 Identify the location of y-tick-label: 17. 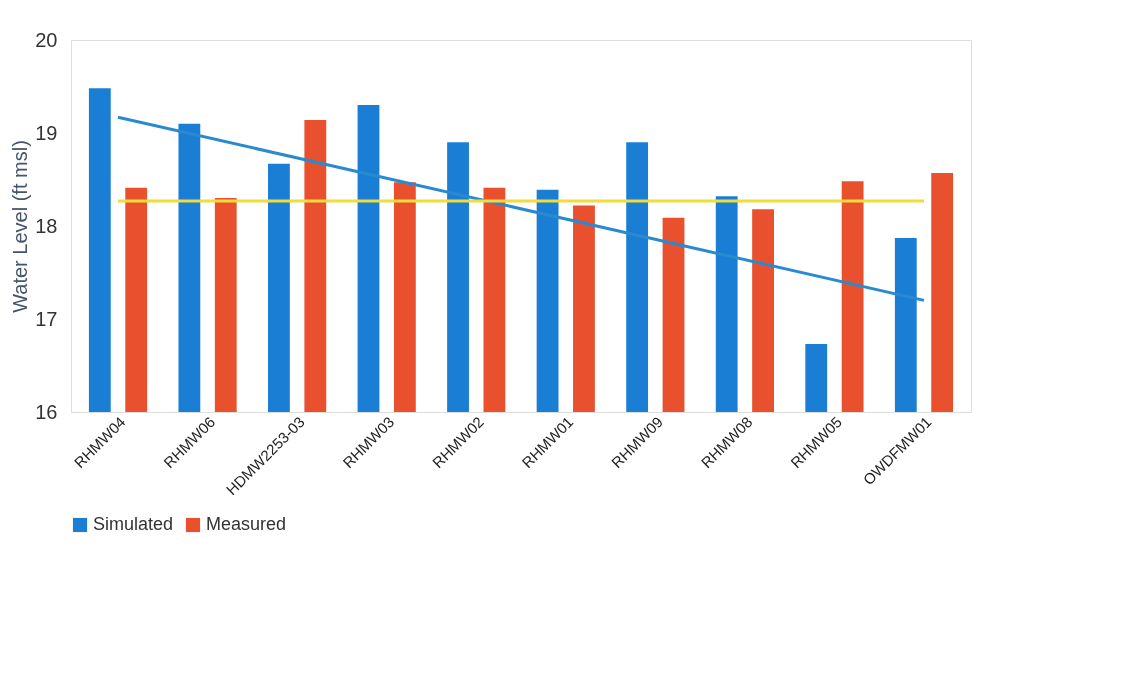
(46, 318).